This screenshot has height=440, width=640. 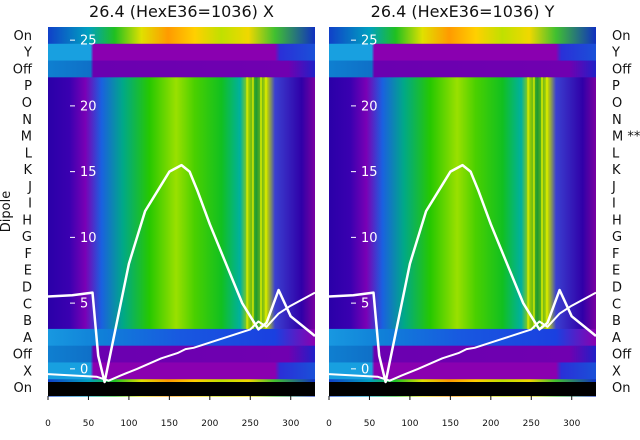 I want to click on x-tick-label: 250, so click(x=531, y=424).